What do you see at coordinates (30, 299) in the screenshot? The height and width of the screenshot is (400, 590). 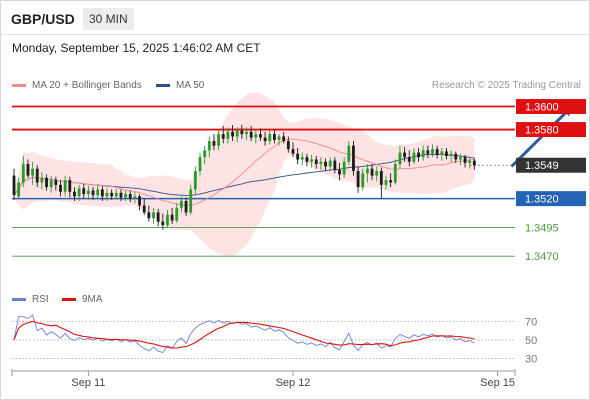 I see `legend-rsi: RSI` at bounding box center [30, 299].